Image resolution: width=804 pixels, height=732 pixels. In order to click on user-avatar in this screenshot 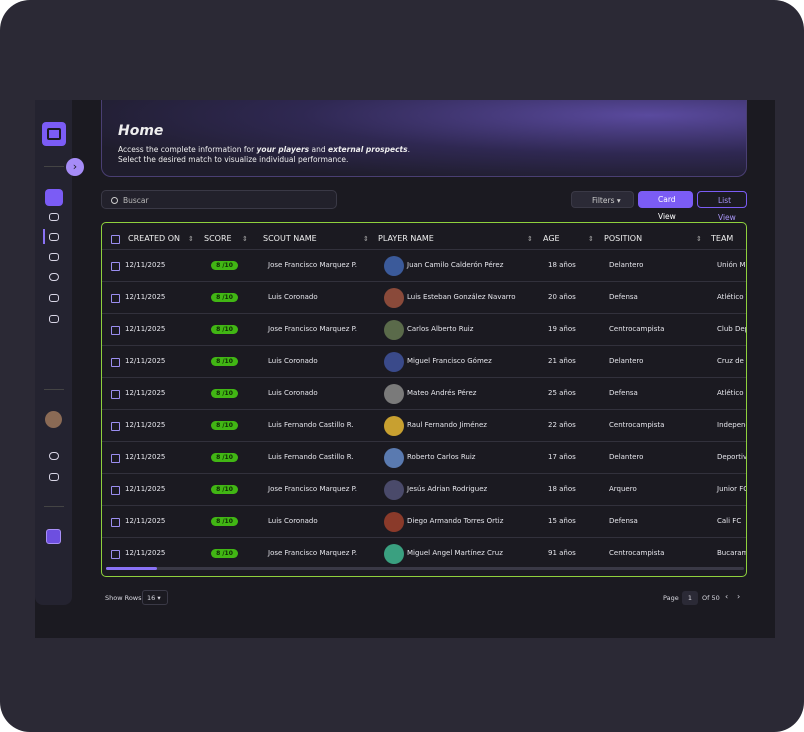, I will do `click(53, 419)`.